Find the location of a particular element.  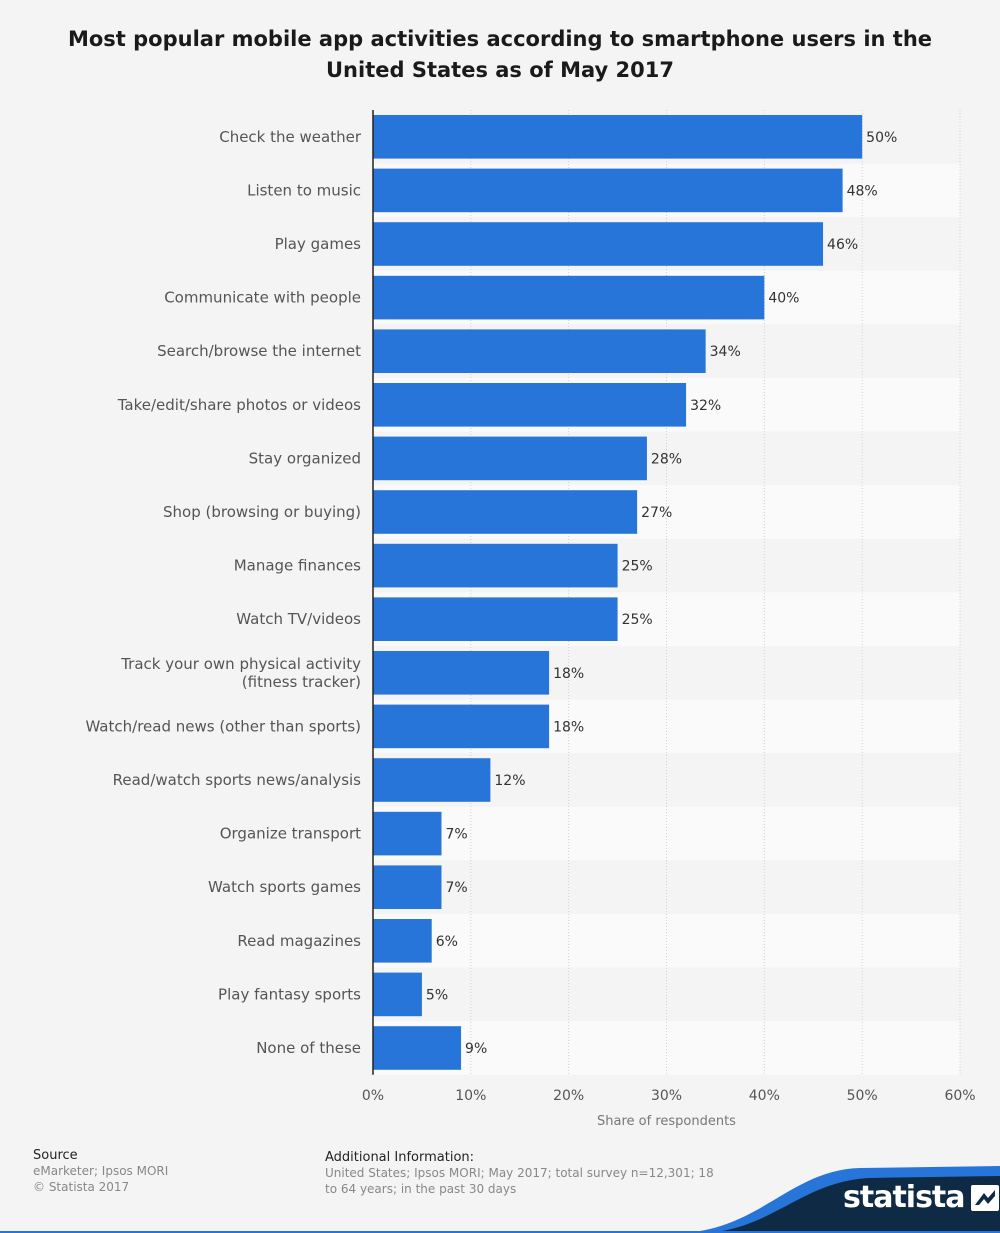

category-label: Communicate with people is located at coordinates (262, 298).